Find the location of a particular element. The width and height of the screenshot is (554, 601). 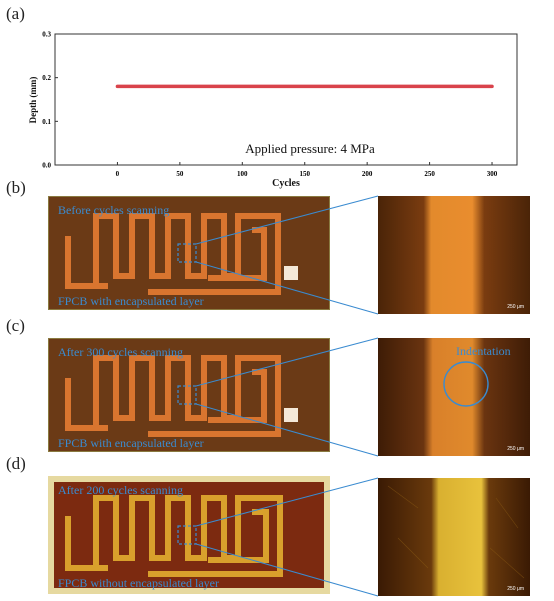

before-bottom-label: FPCB with encapsulated layer is located at coordinates (131, 301).